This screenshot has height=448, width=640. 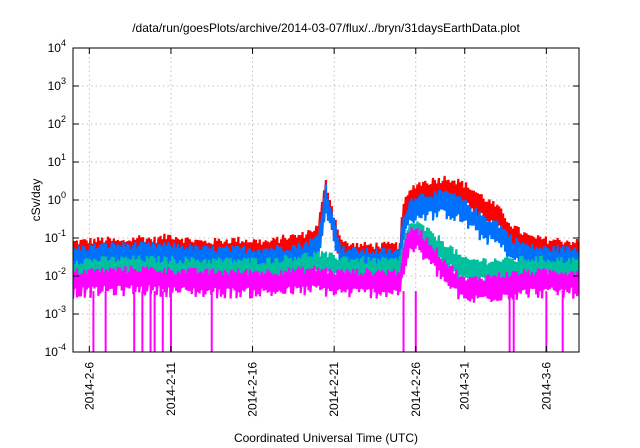 I want to click on y-tick-label: 10⁴, so click(x=57, y=46).